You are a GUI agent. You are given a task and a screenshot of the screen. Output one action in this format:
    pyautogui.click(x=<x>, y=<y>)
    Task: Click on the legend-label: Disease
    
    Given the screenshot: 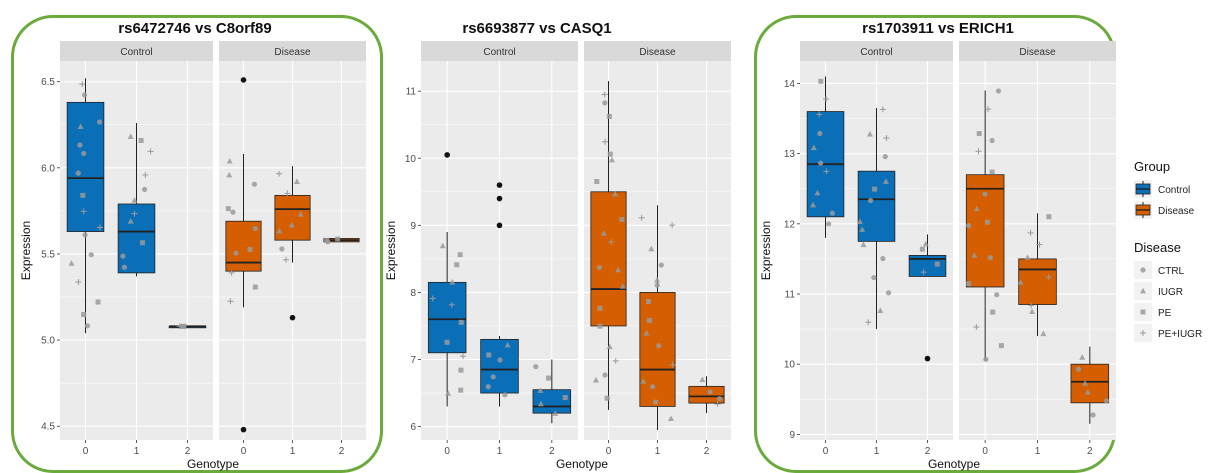 What is the action you would take?
    pyautogui.click(x=1176, y=211)
    